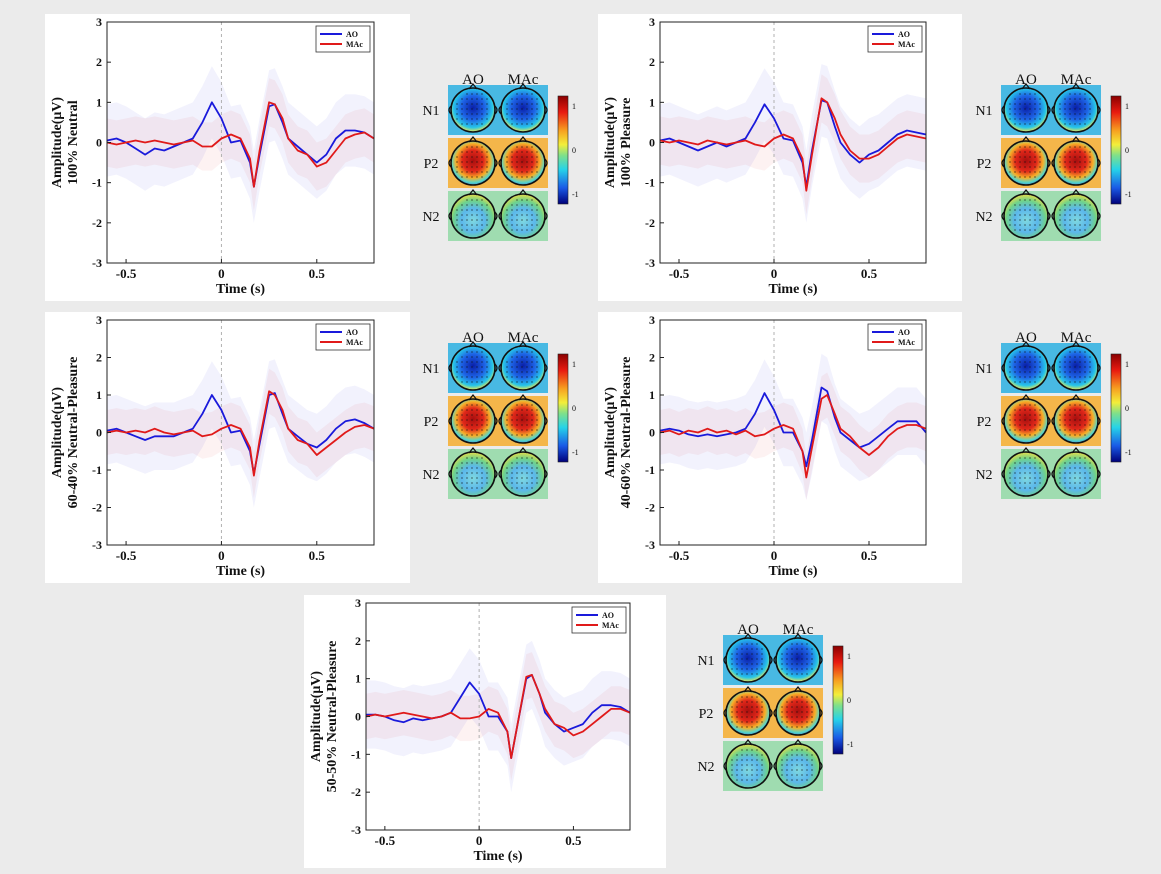  I want to click on legend-box, so click(343, 337).